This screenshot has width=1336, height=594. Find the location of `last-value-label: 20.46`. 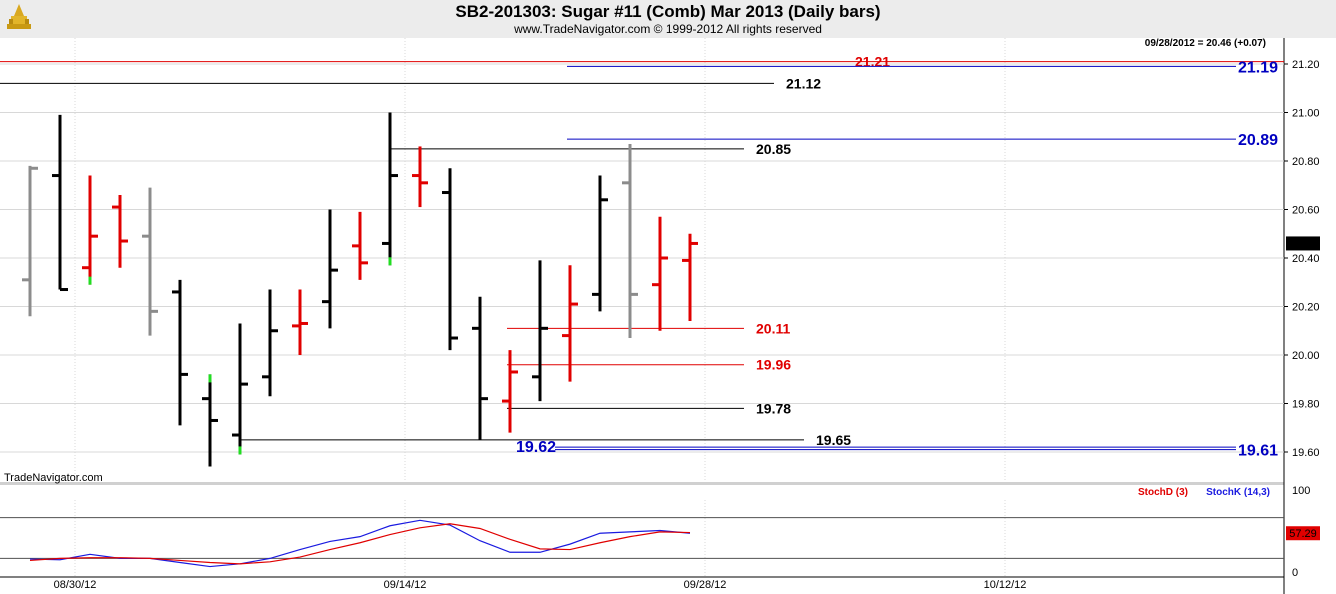

last-value-label: 20.46 is located at coordinates (1303, 244).